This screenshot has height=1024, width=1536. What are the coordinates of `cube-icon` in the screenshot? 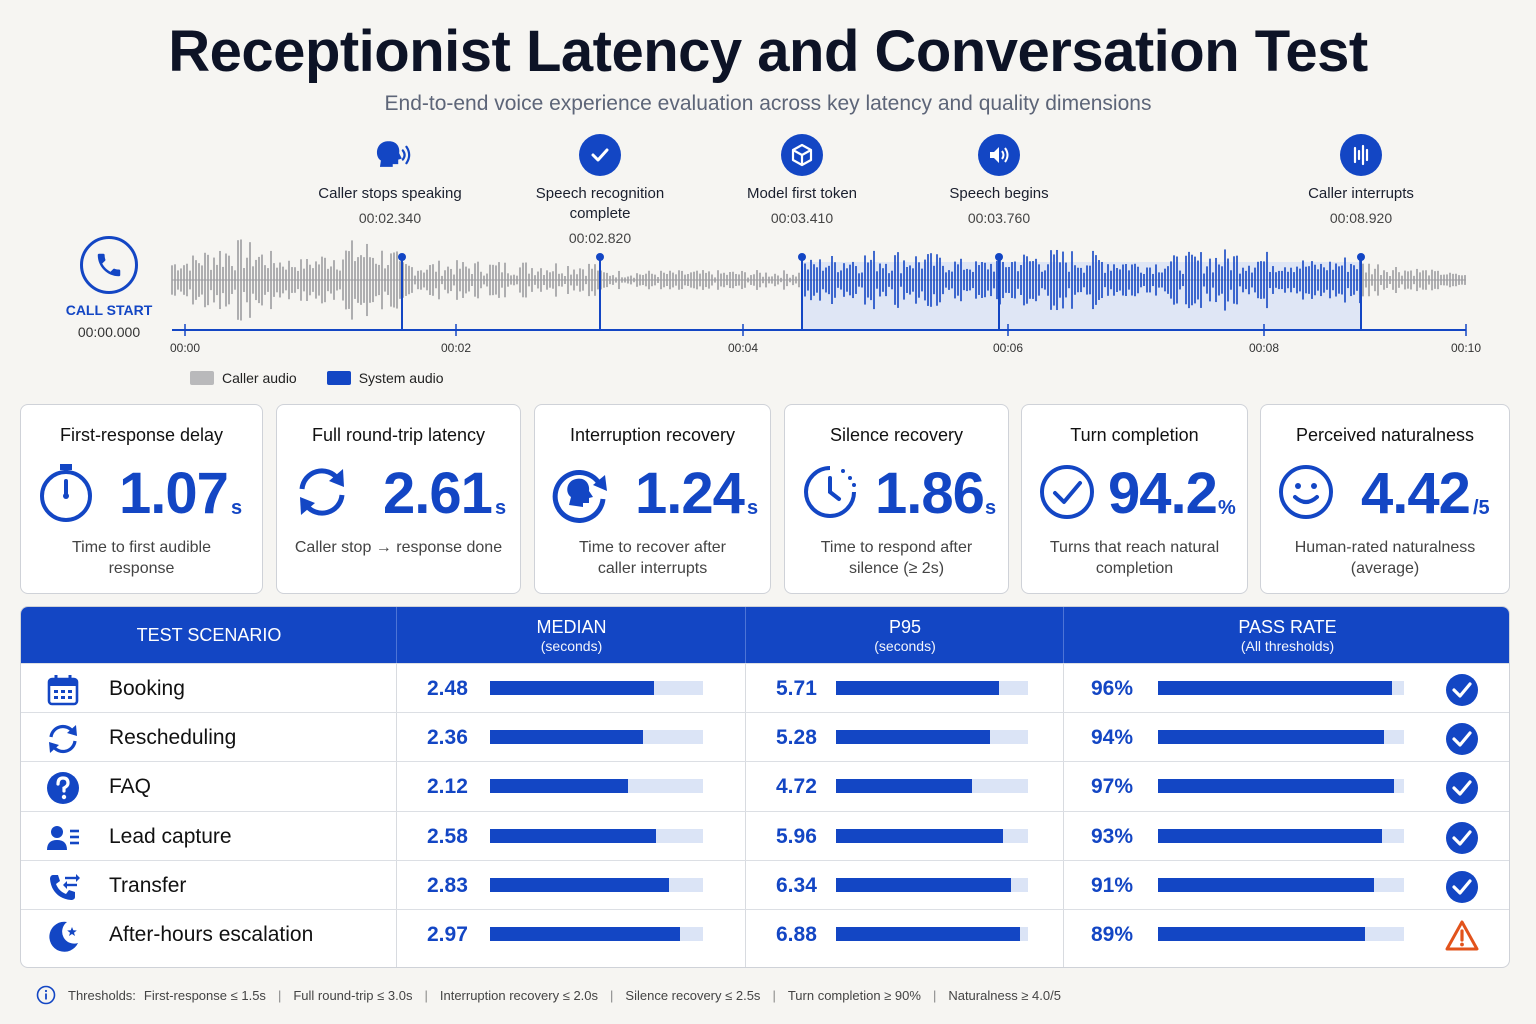 It's located at (802, 155).